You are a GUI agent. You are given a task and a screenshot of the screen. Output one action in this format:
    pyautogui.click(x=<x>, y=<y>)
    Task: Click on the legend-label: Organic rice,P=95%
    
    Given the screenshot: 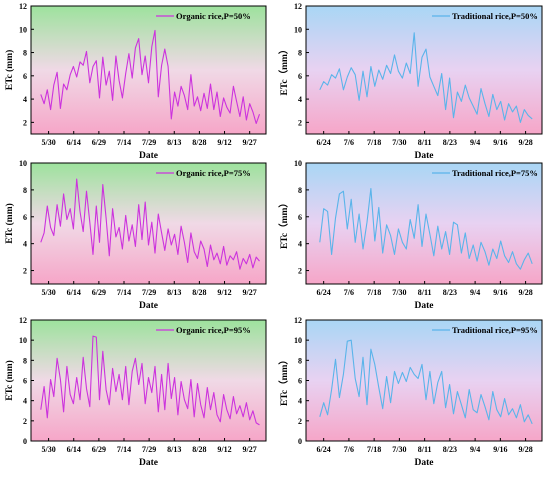 What is the action you would take?
    pyautogui.click(x=213, y=330)
    